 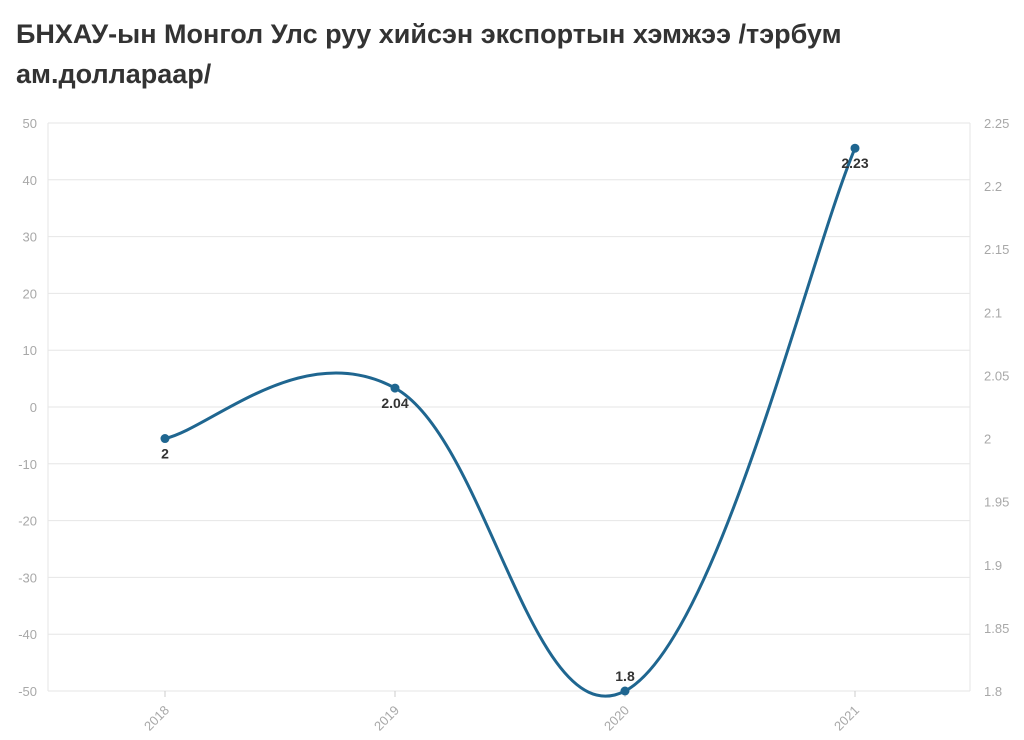 I want to click on left-y-axis: 50 40 30 20 10 0 -10 -20 -30 -40 -50, so click(x=27, y=407).